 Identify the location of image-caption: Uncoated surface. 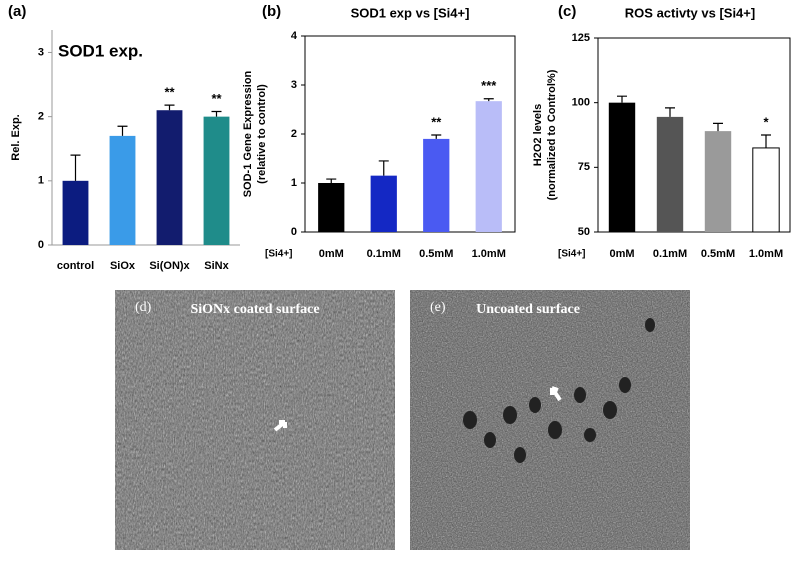
(528, 309).